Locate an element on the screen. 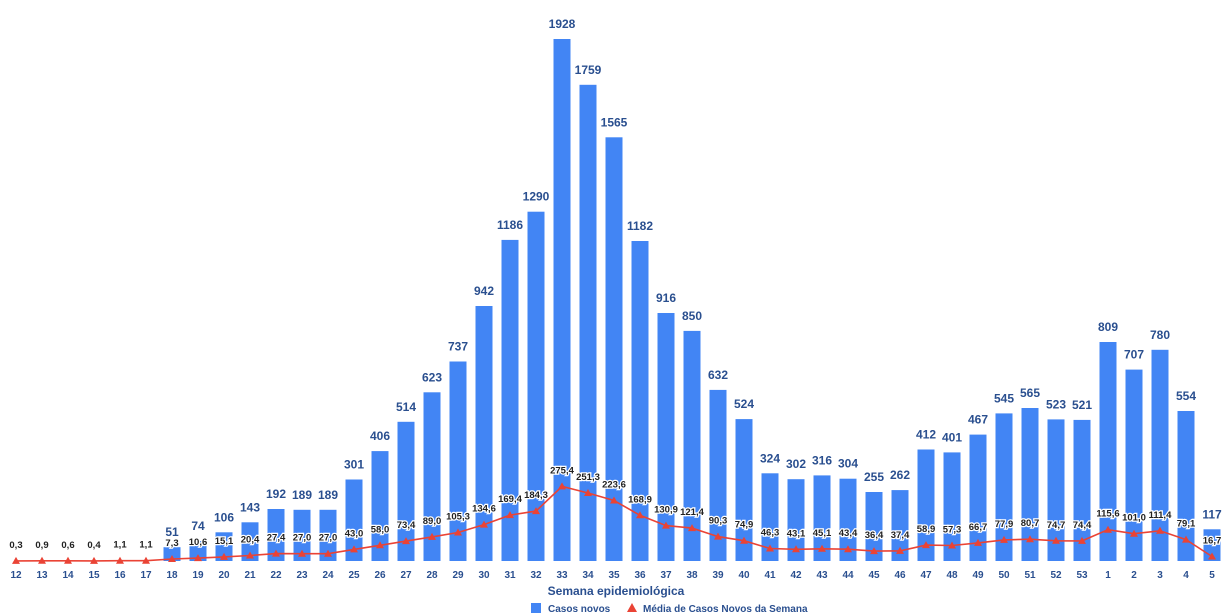  bar-value-label: 524 is located at coordinates (744, 404).